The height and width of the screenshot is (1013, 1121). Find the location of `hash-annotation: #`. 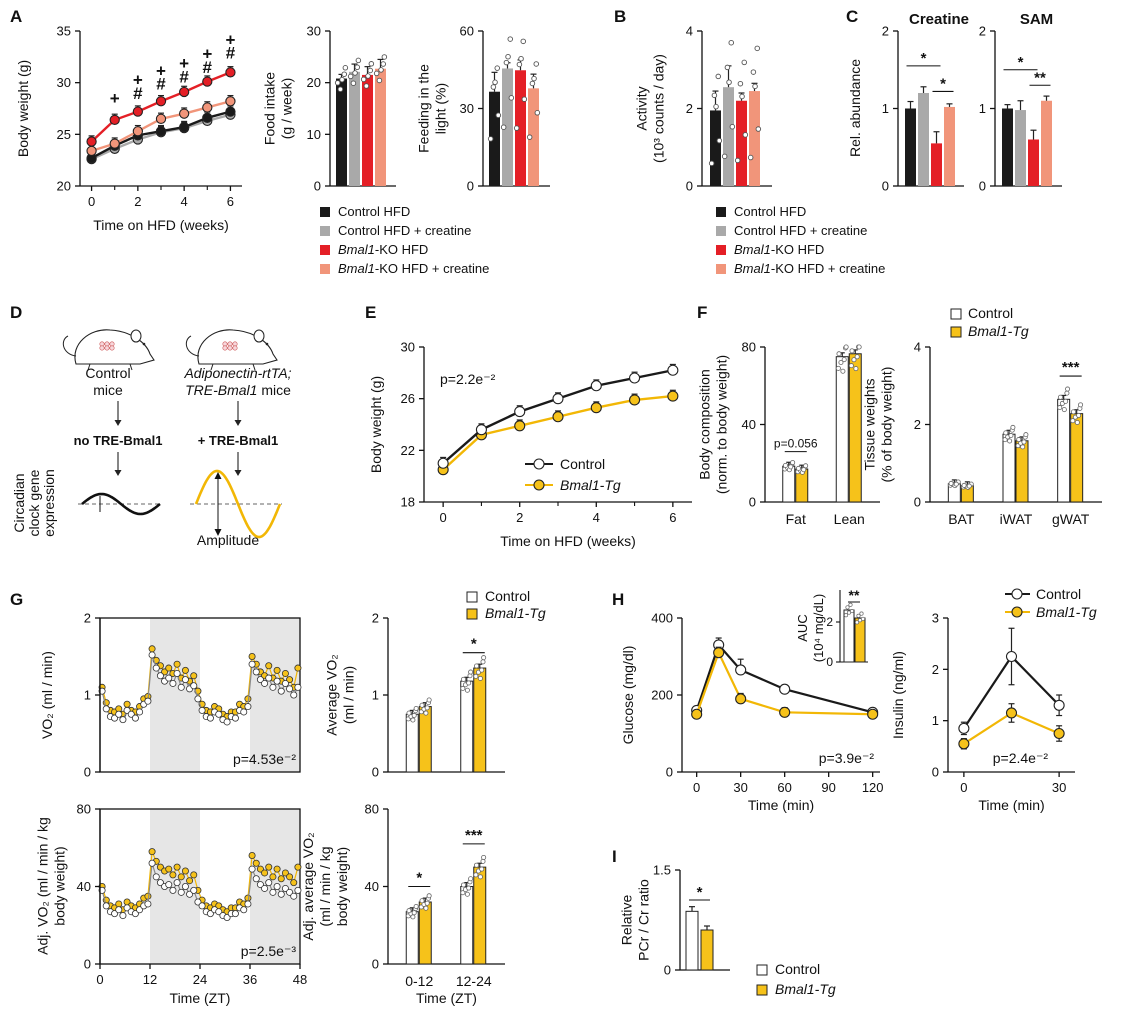

hash-annotation: # is located at coordinates (161, 84).